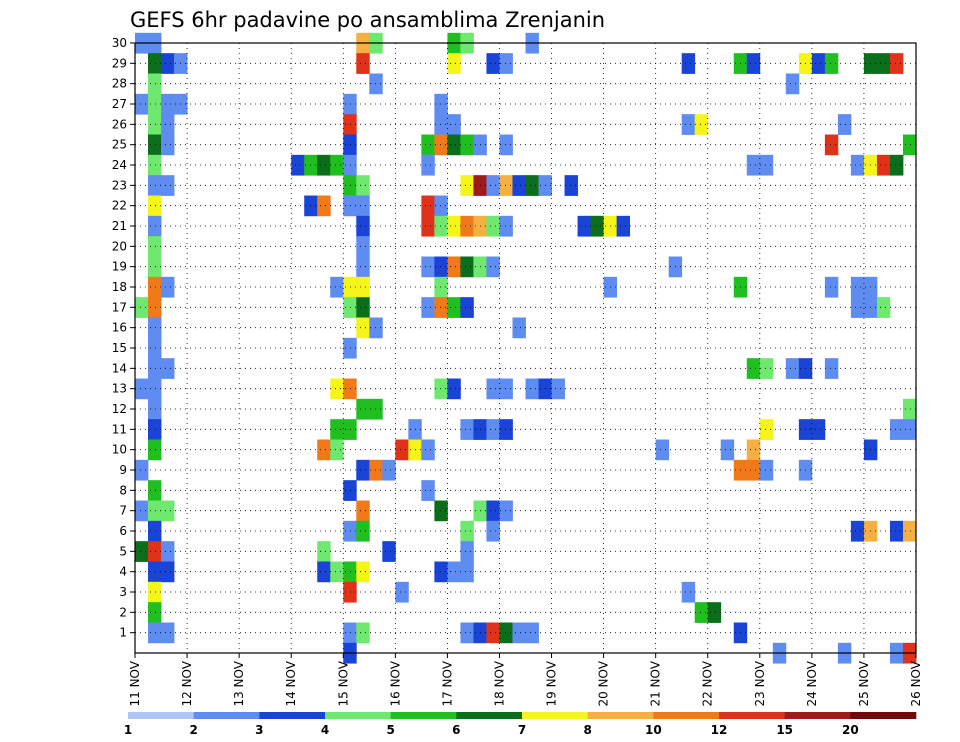 This screenshot has width=960, height=742. Describe the element at coordinates (193, 730) in the screenshot. I see `colorbar-label: 2` at that location.